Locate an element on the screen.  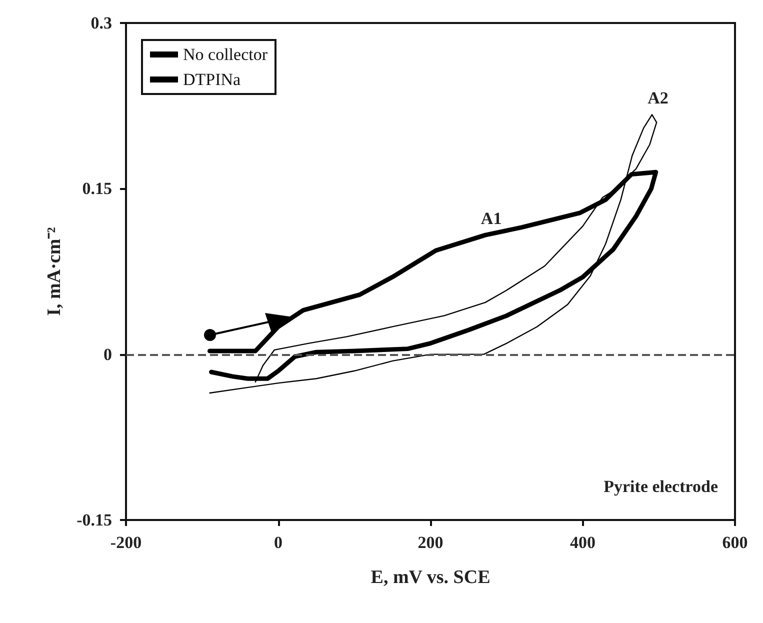
x-tick-label: 200 is located at coordinates (431, 542).